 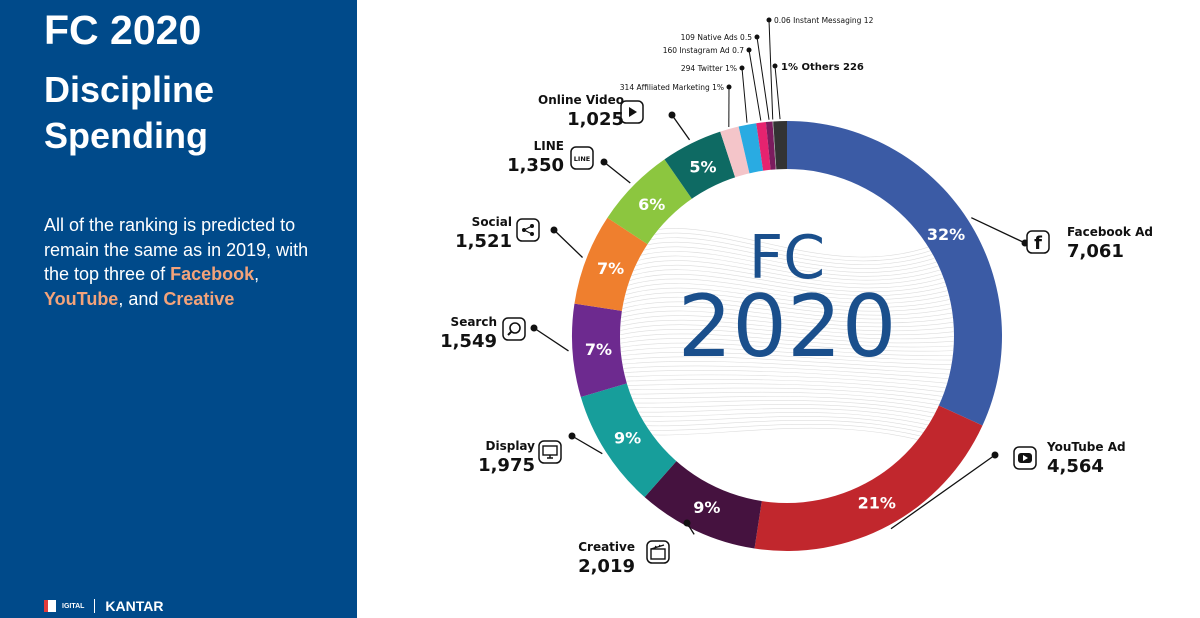 I want to click on callout-value: 7,061, so click(x=1095, y=251).